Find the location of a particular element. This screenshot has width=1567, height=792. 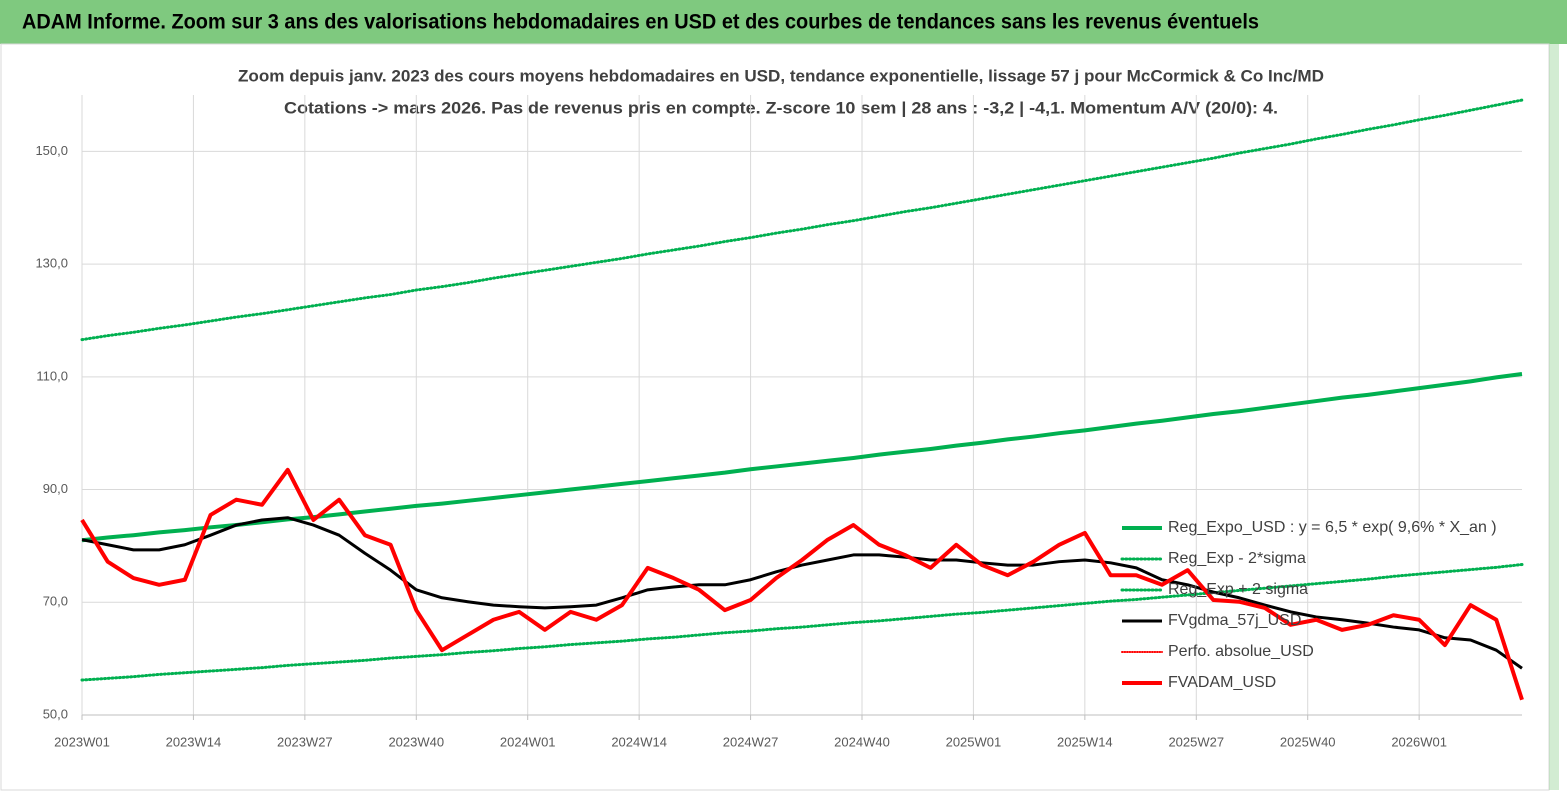

x-tick-label: 2025W40 is located at coordinates (1308, 741).